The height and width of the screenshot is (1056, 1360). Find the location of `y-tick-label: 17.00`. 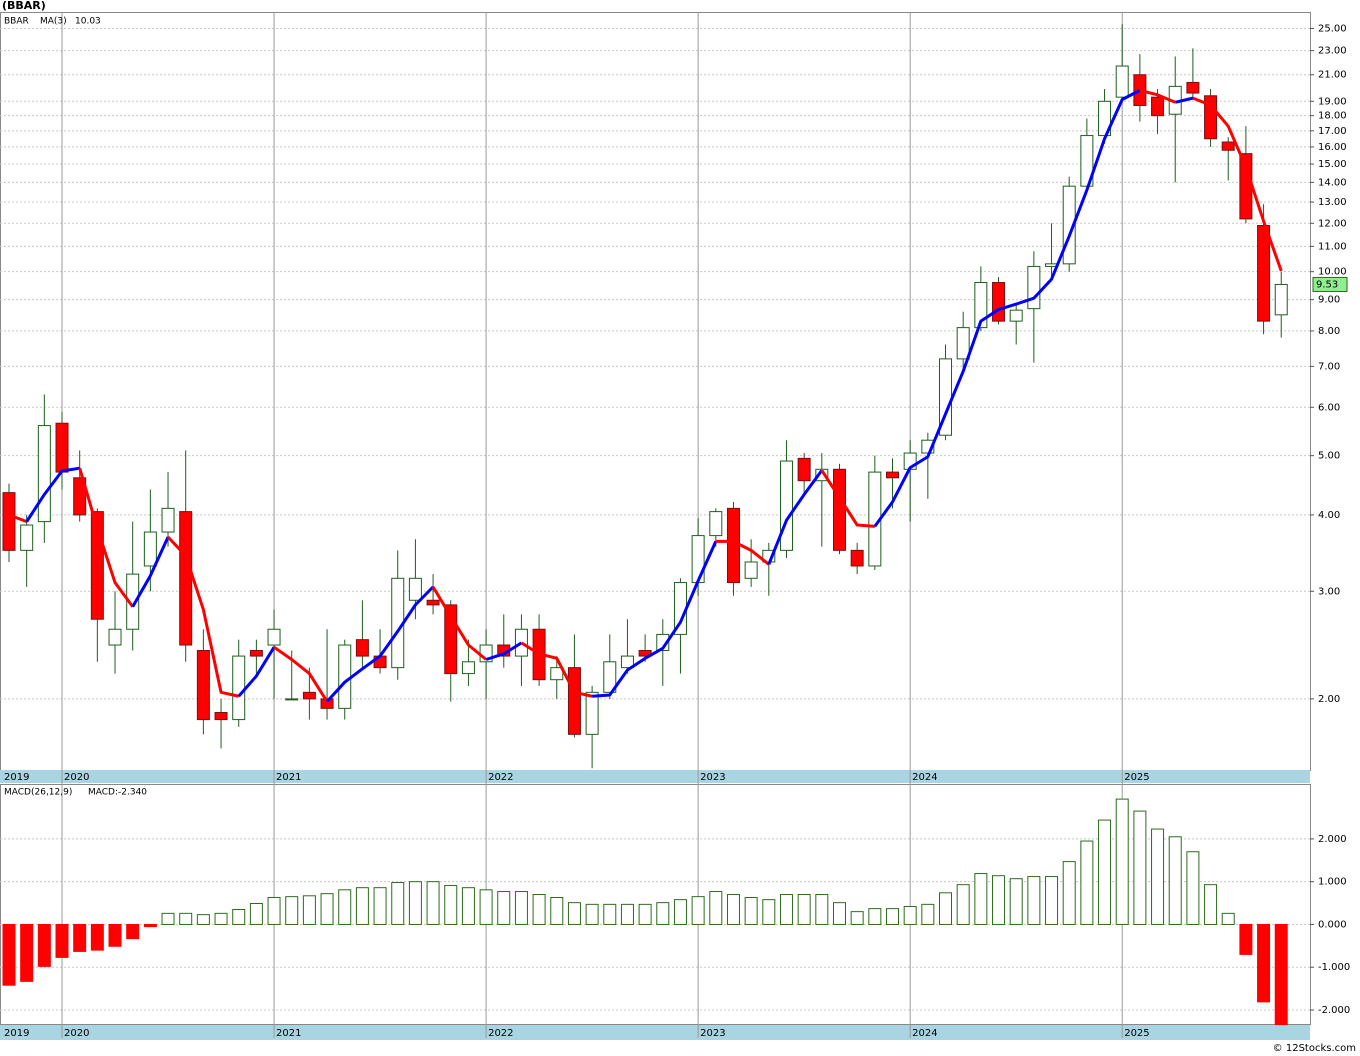

y-tick-label: 17.00 is located at coordinates (1332, 131).